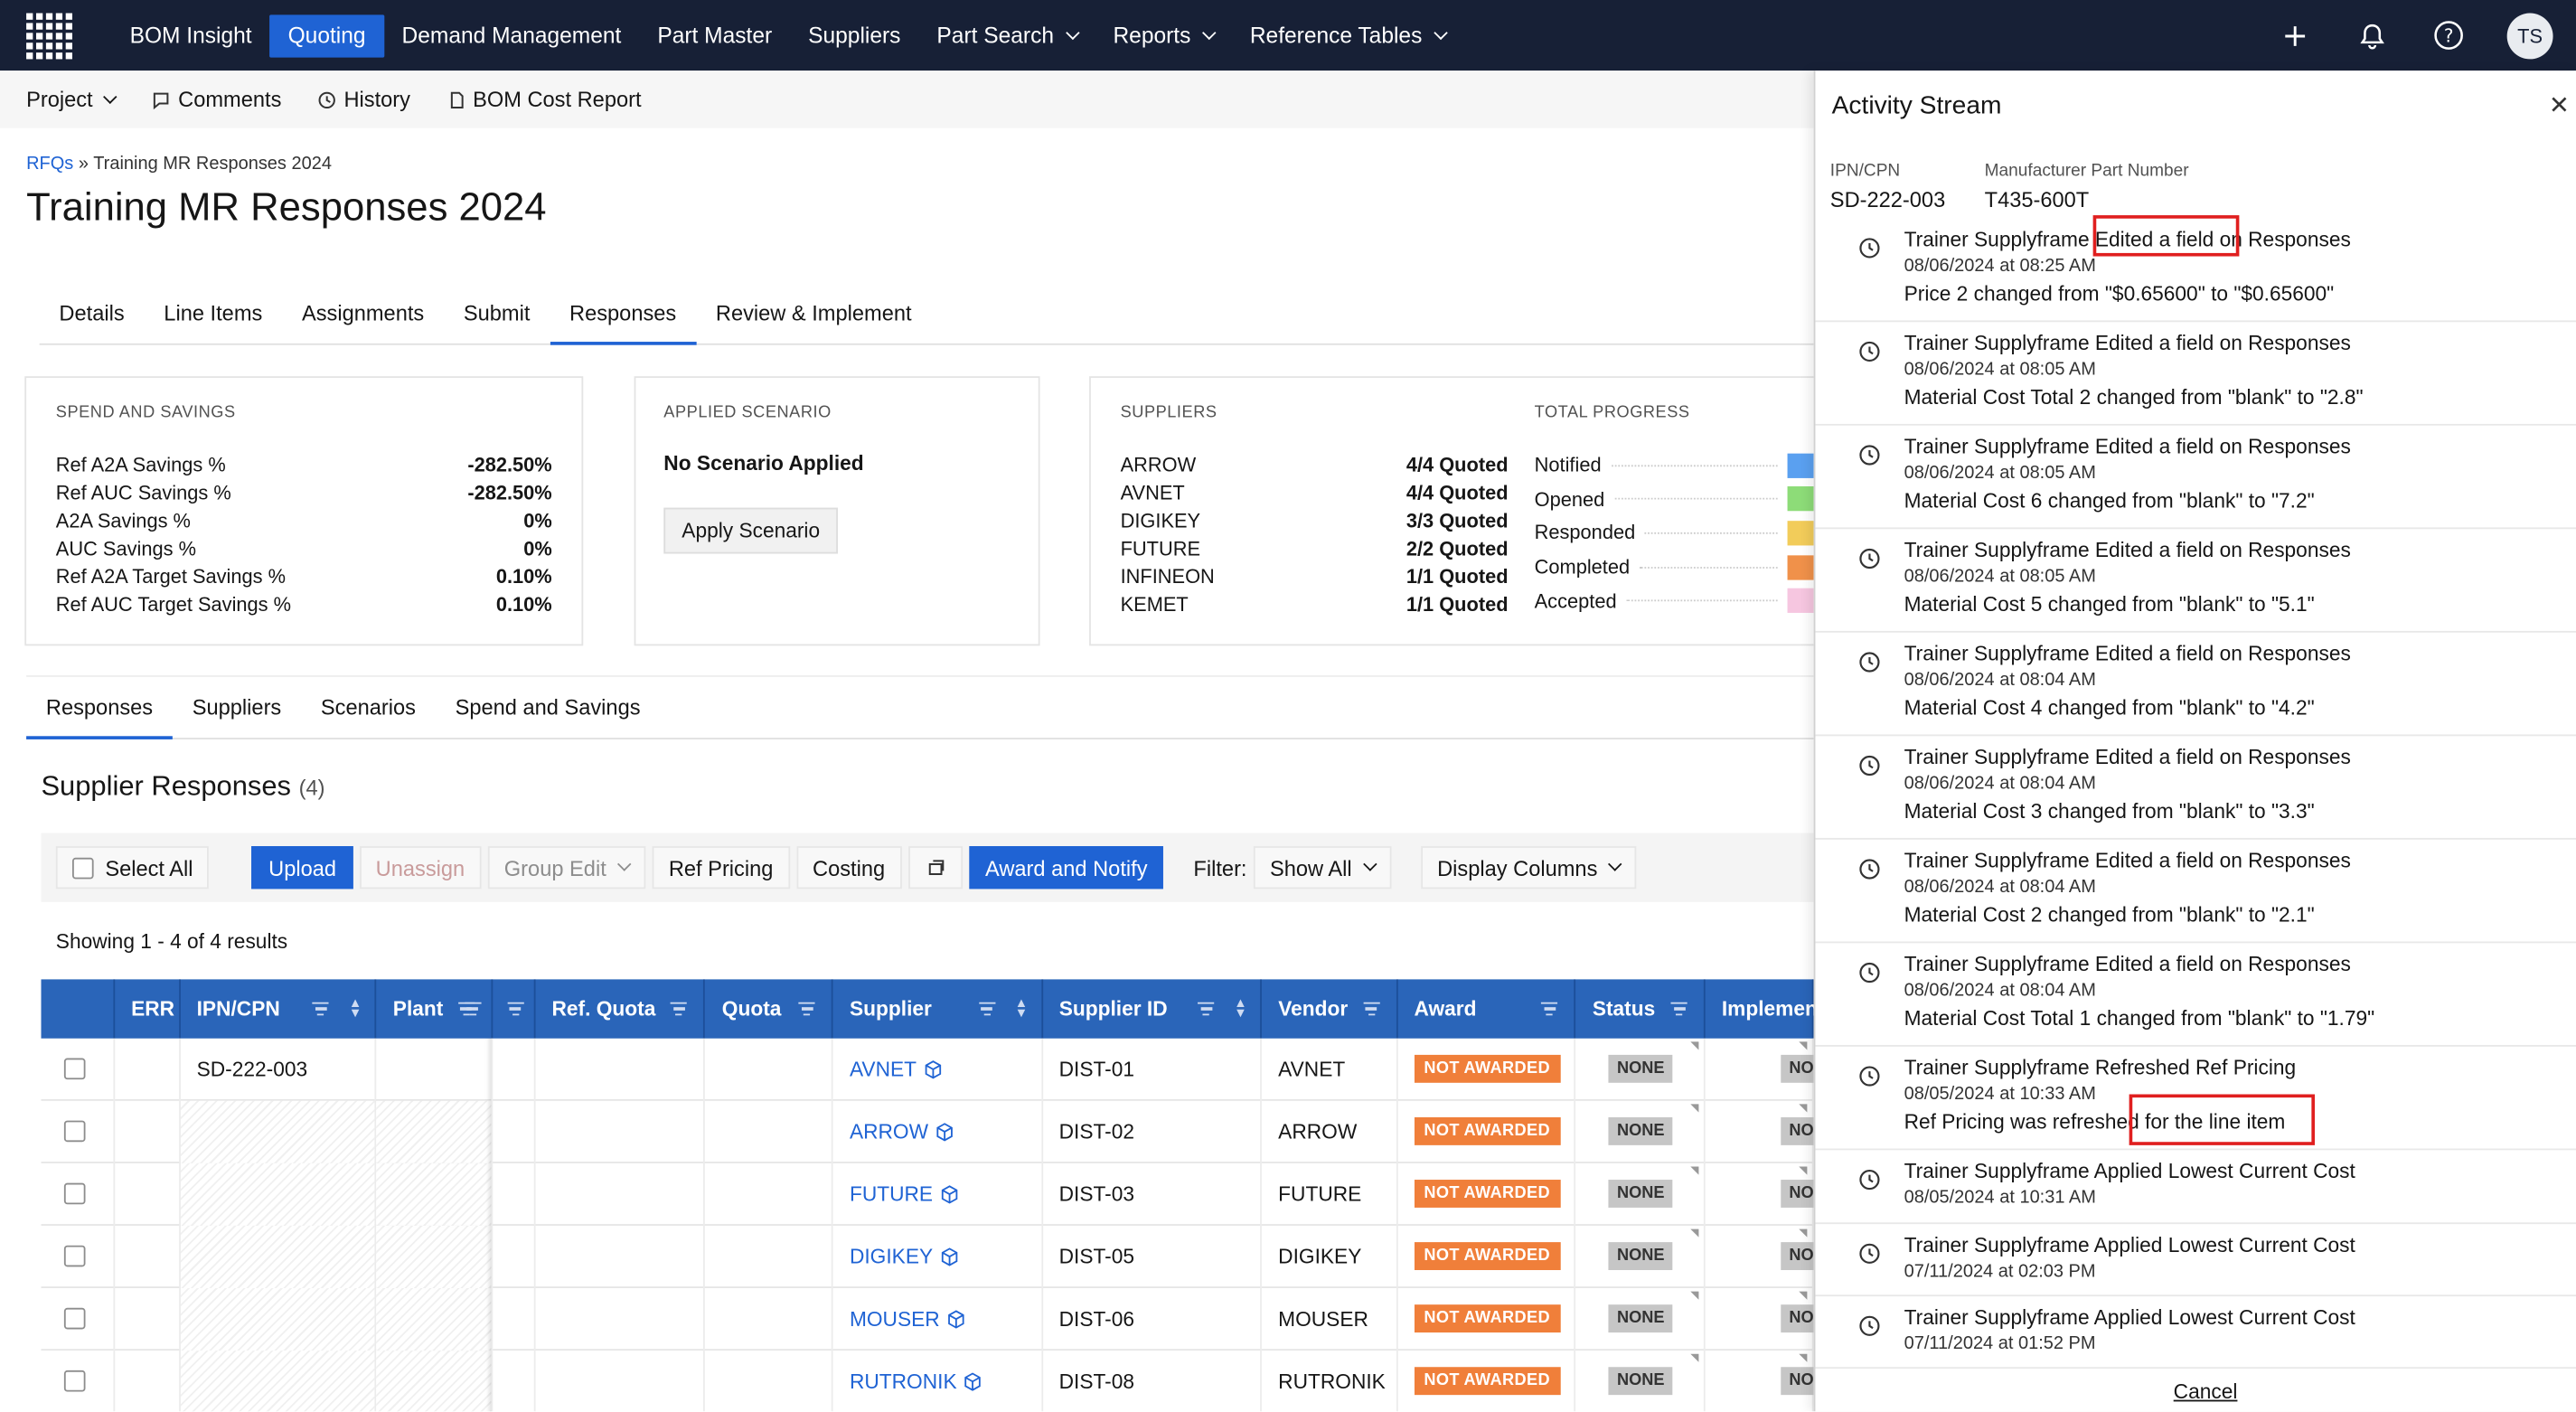 This screenshot has height=1412, width=2576. I want to click on supplier-link: ARROW, so click(889, 1131).